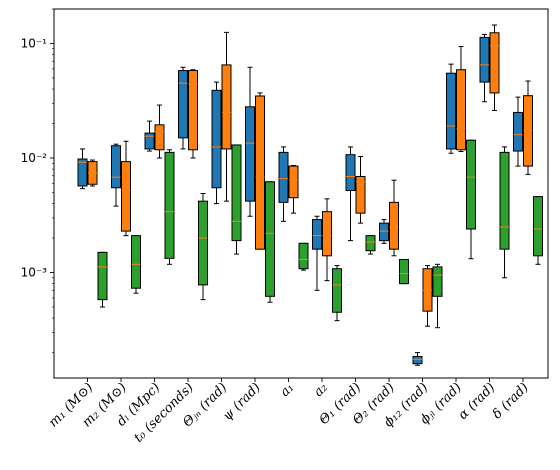 This screenshot has height=470, width=560. Describe the element at coordinates (321, 390) in the screenshot. I see `x-tick-label: a₂` at that location.